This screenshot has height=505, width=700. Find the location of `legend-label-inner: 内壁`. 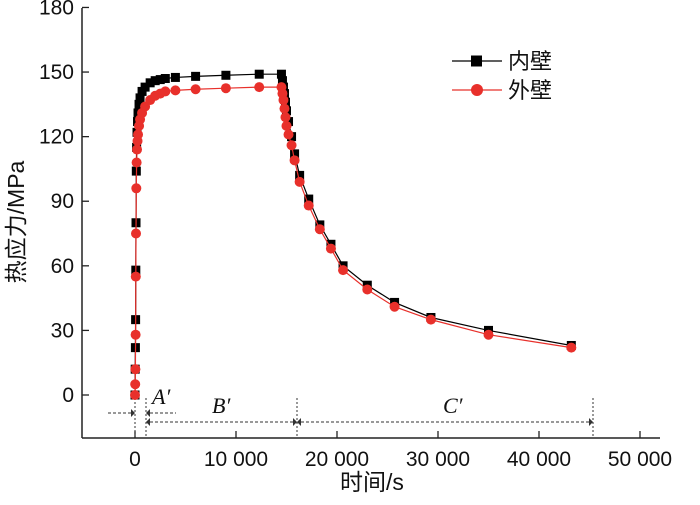

legend-label-inner: 内壁 is located at coordinates (530, 61).